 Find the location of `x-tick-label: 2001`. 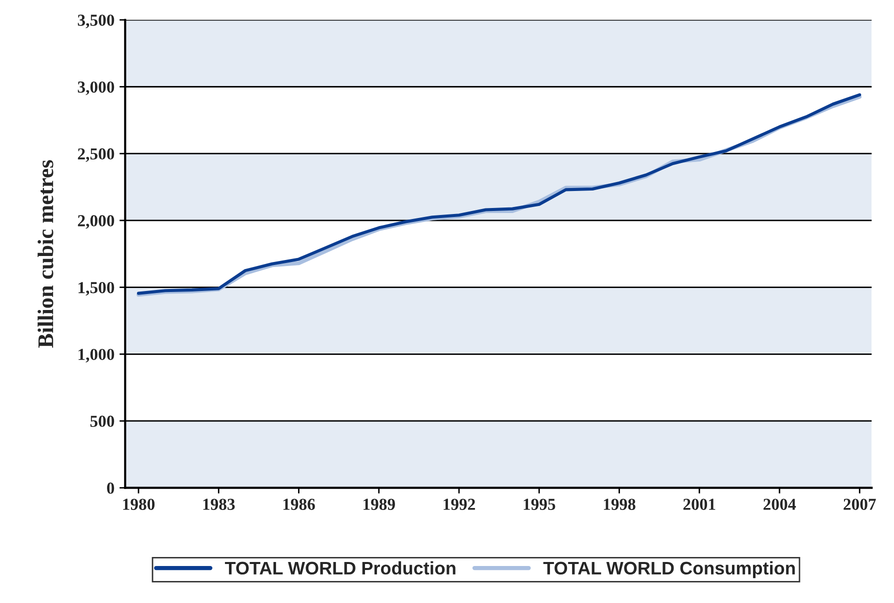

x-tick-label: 2001 is located at coordinates (699, 504).